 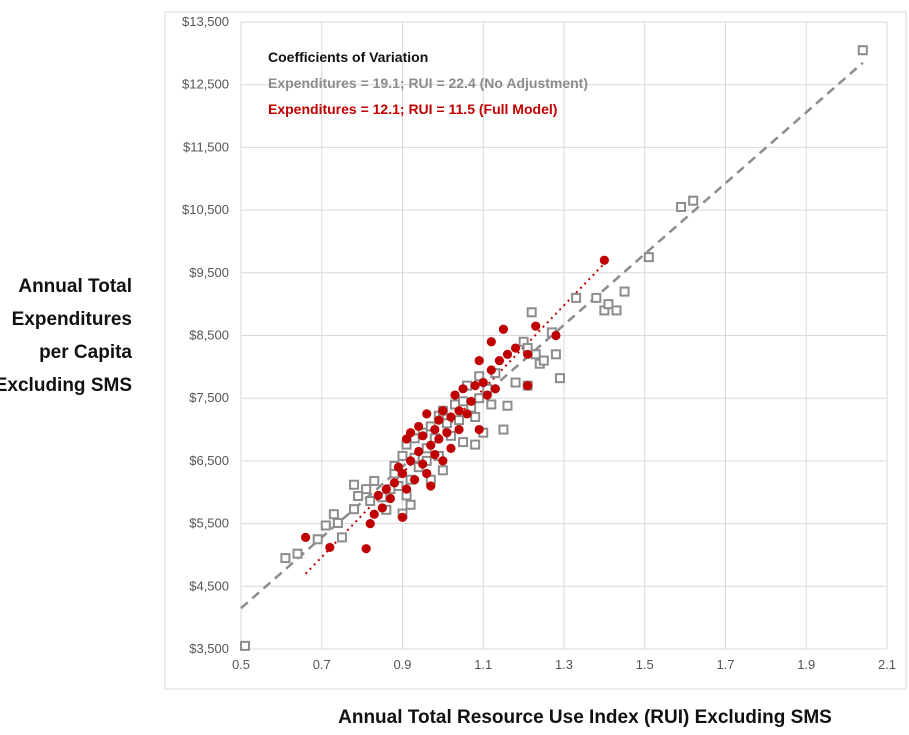 I want to click on x-tick-label: 1.5, so click(x=645, y=664).